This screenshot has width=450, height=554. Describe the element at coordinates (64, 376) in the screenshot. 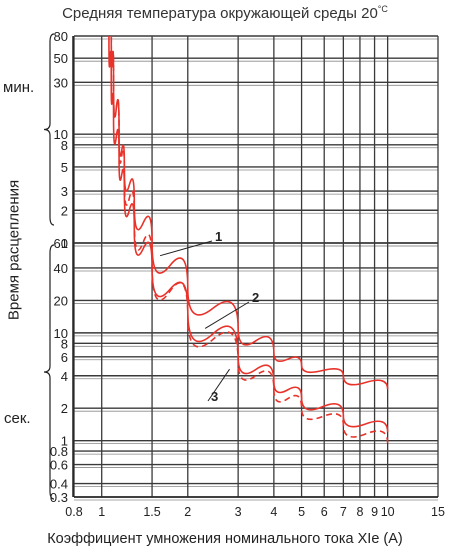

I see `y-tick-label: 4` at that location.